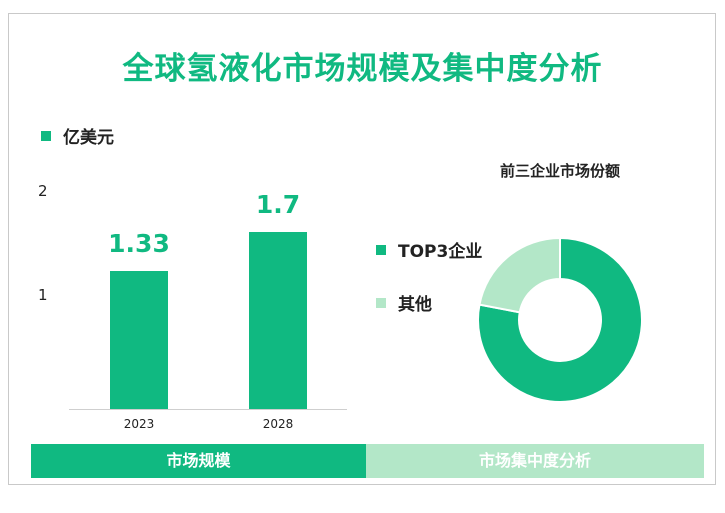 The height and width of the screenshot is (513, 725). I want to click on bar-legend: 亿美元, so click(77, 135).